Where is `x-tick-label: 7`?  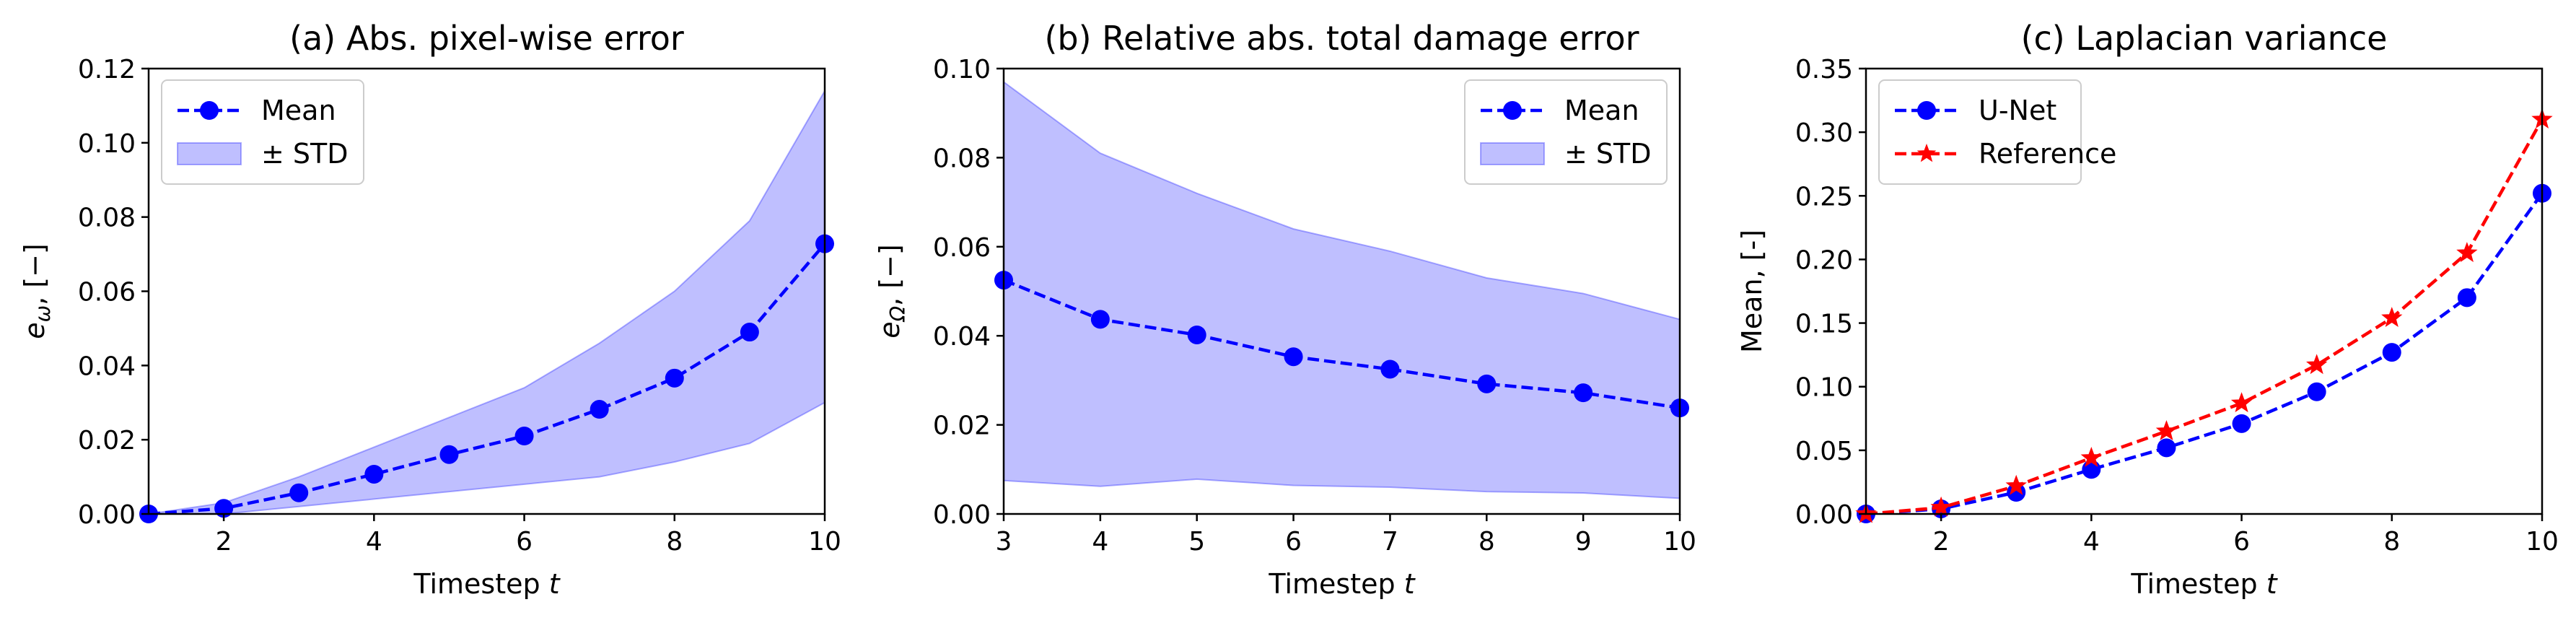 x-tick-label: 7 is located at coordinates (1390, 542).